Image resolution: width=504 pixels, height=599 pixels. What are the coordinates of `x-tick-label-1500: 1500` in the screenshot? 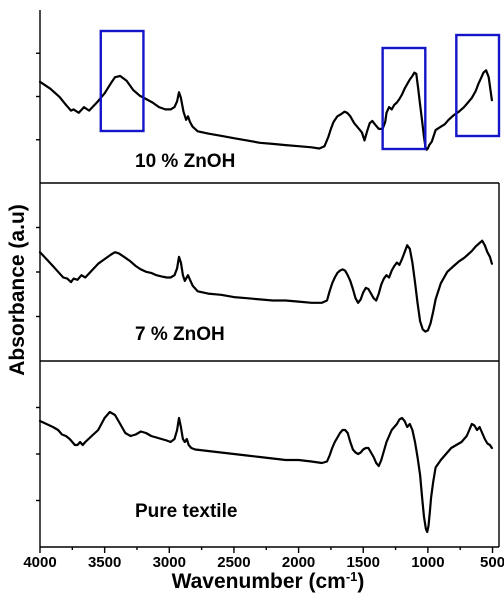 It's located at (363, 562).